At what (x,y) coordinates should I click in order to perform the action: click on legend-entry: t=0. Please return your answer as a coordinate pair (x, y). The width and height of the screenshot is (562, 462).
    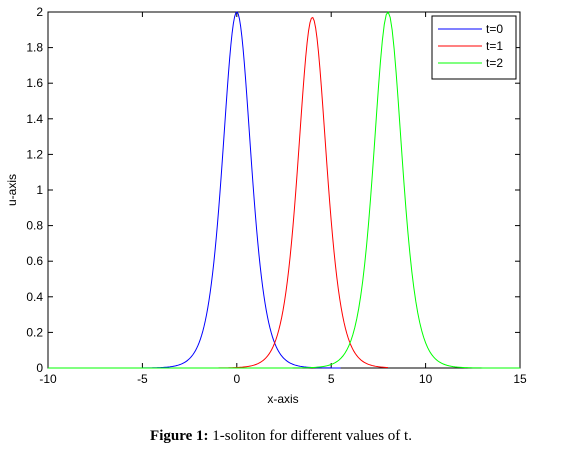
    Looking at the image, I should click on (494, 29).